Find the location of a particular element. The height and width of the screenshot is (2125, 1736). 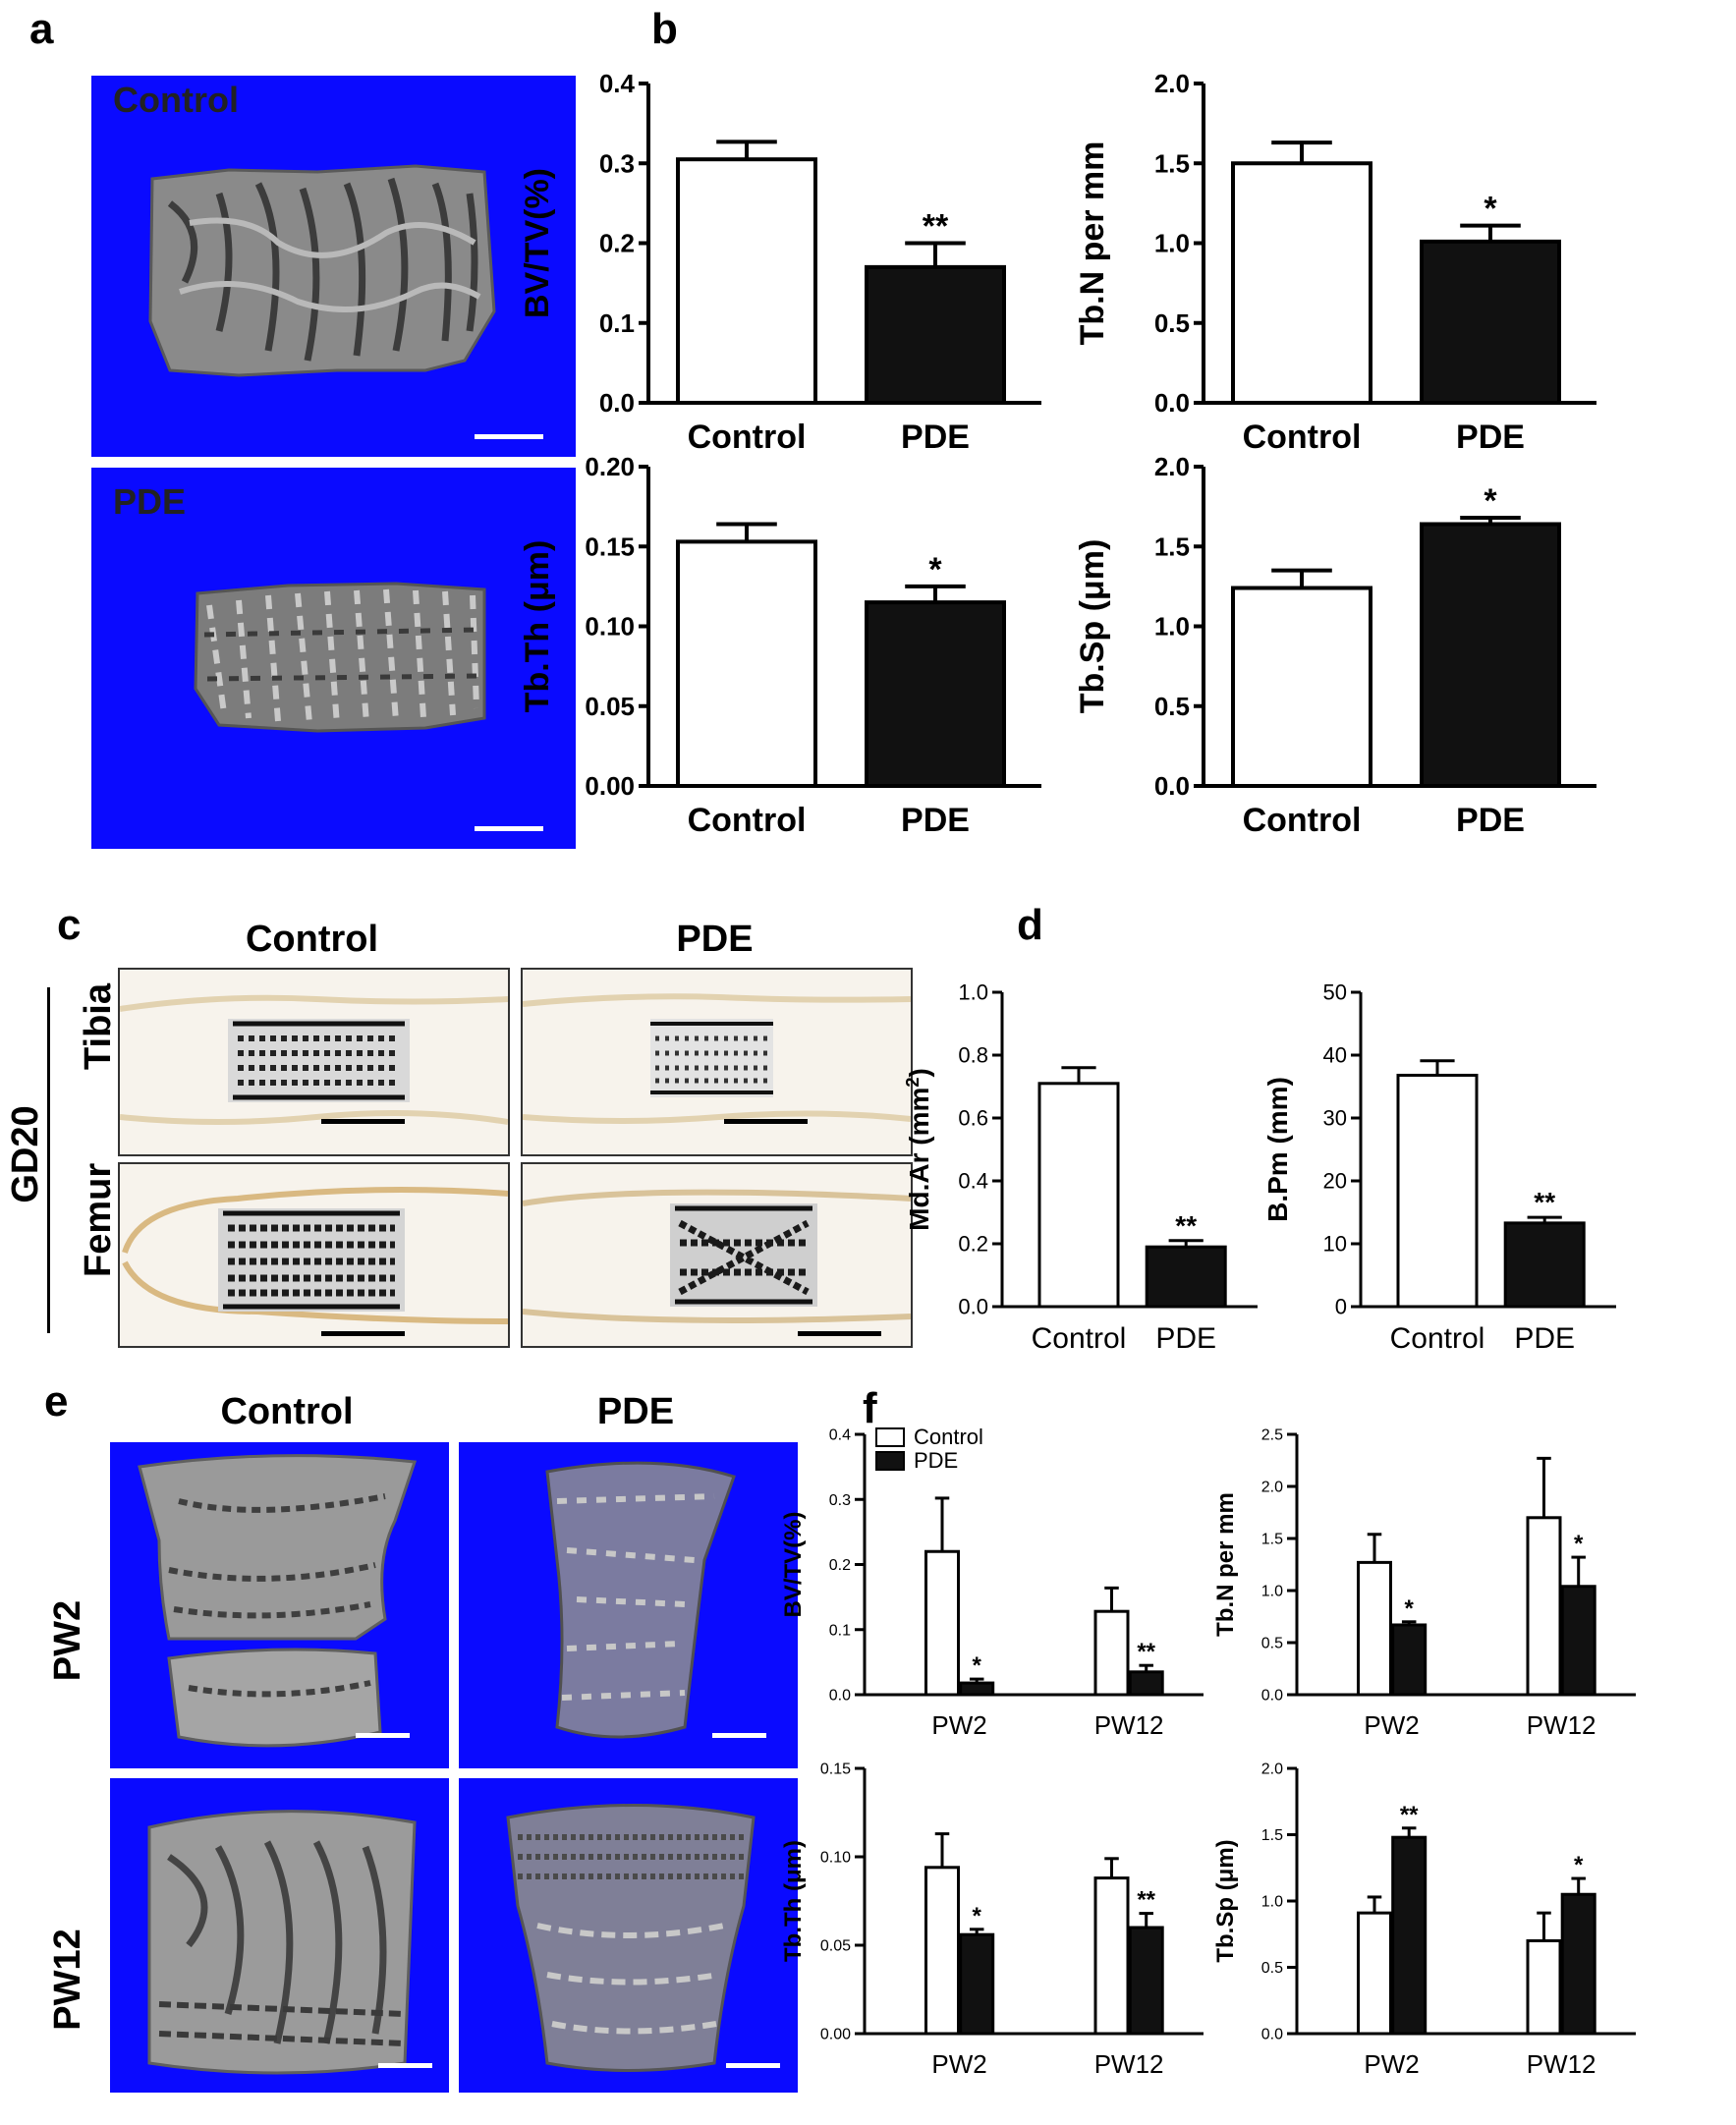

legend-swatch is located at coordinates (890, 1461).